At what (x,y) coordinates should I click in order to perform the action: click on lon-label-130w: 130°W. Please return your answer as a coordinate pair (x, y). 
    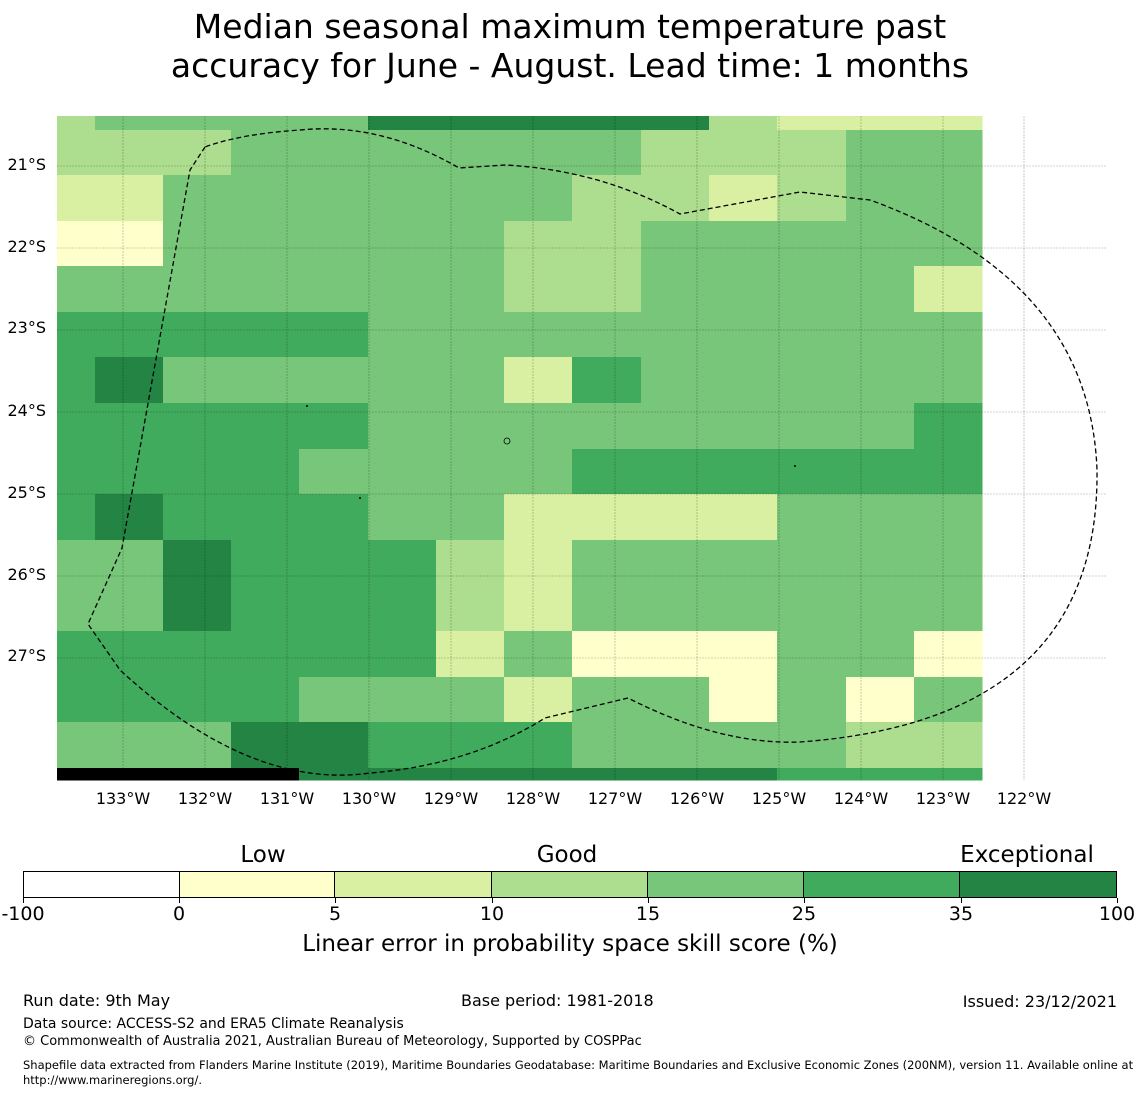
    Looking at the image, I should click on (369, 798).